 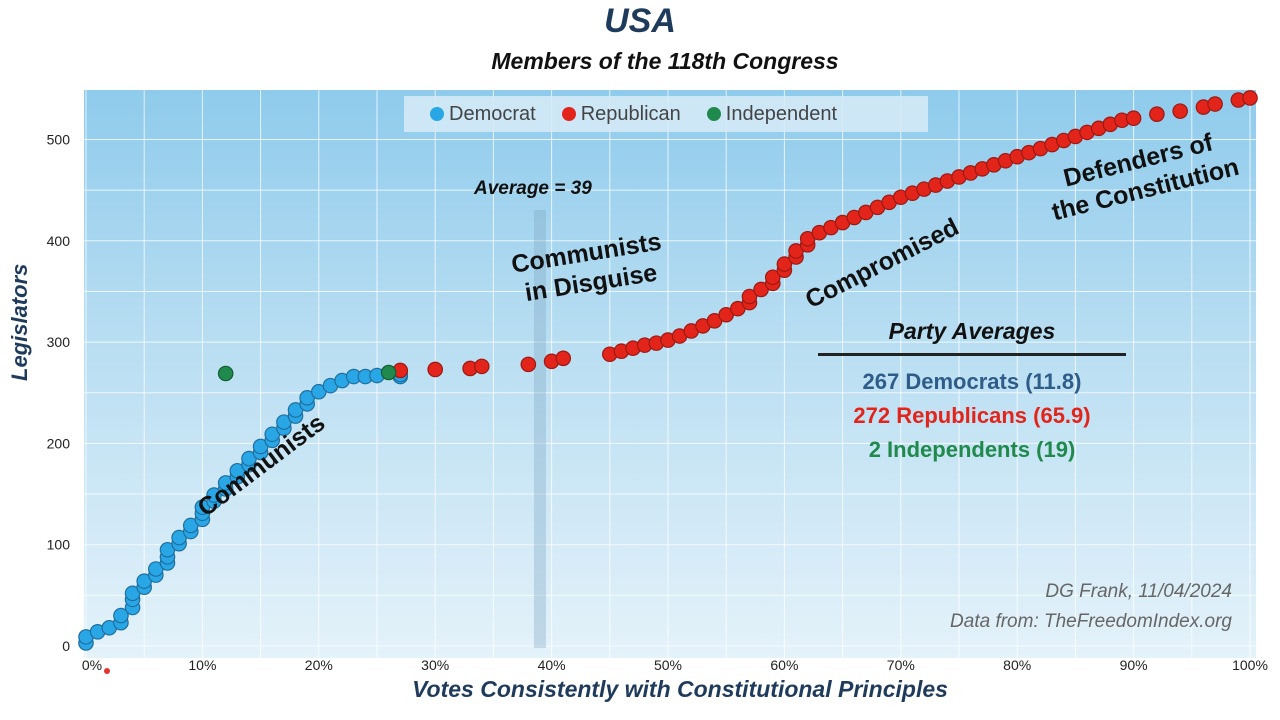 I want to click on independent-dot-icon, so click(x=713, y=114).